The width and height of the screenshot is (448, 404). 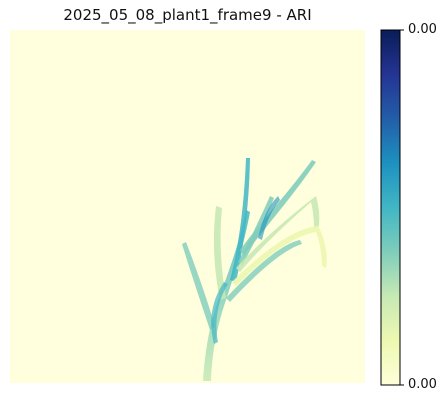 What do you see at coordinates (422, 29) in the screenshot?
I see `colorbar-tick-label-top: 0.00` at bounding box center [422, 29].